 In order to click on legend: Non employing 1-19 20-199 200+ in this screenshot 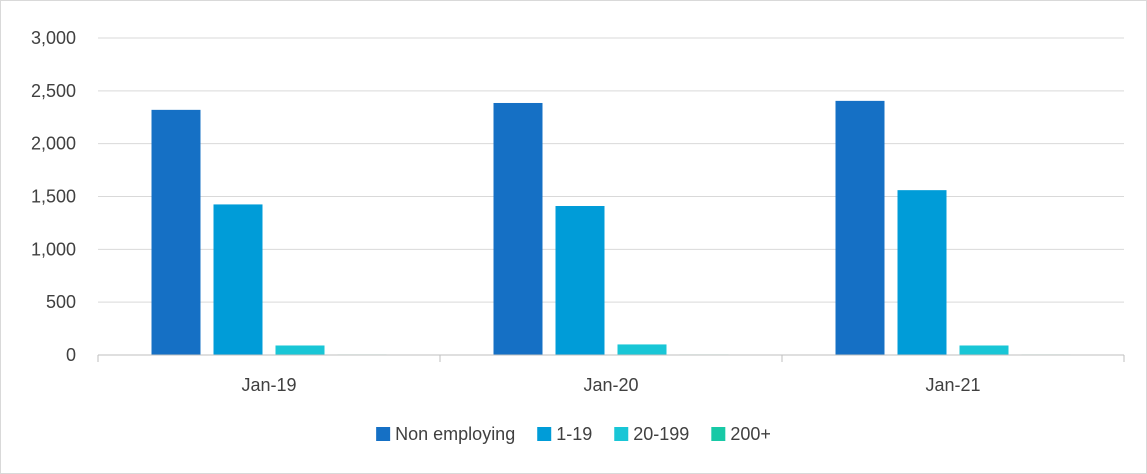, I will do `click(573, 434)`.